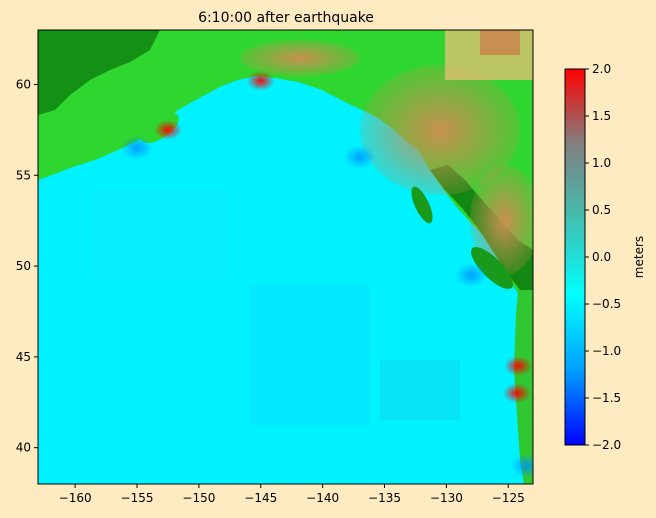 The height and width of the screenshot is (518, 656). I want to click on y-tick-label: 50, so click(23, 266).